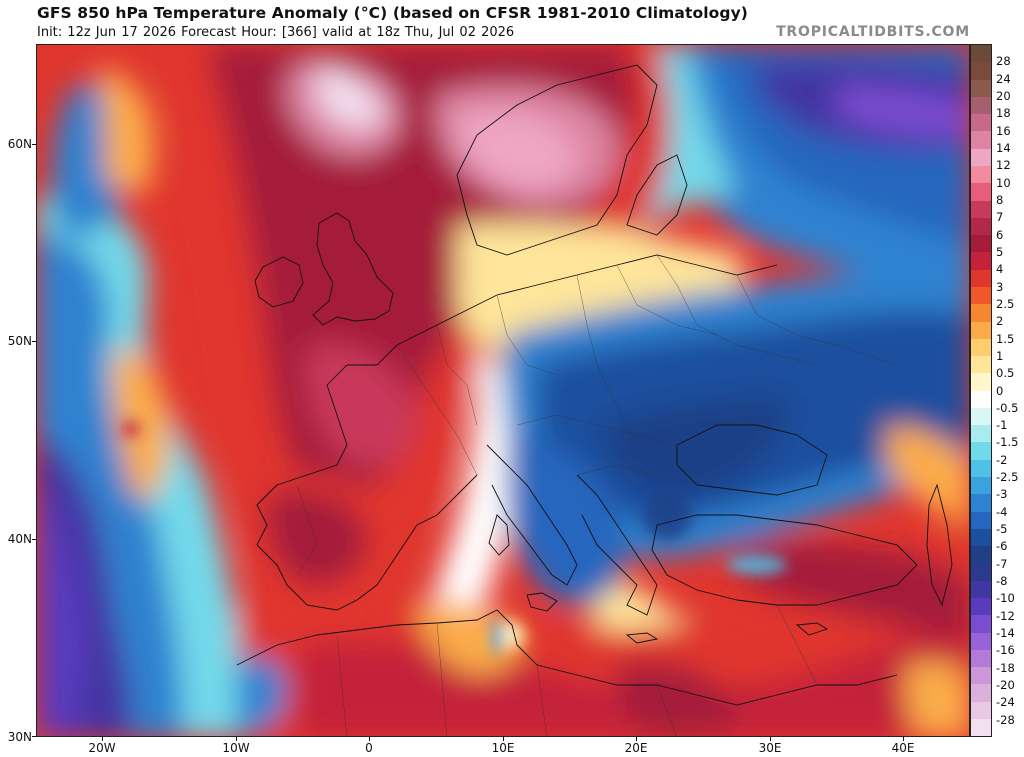 The image size is (1024, 757). I want to click on colorbar-label: 2, so click(1000, 321).